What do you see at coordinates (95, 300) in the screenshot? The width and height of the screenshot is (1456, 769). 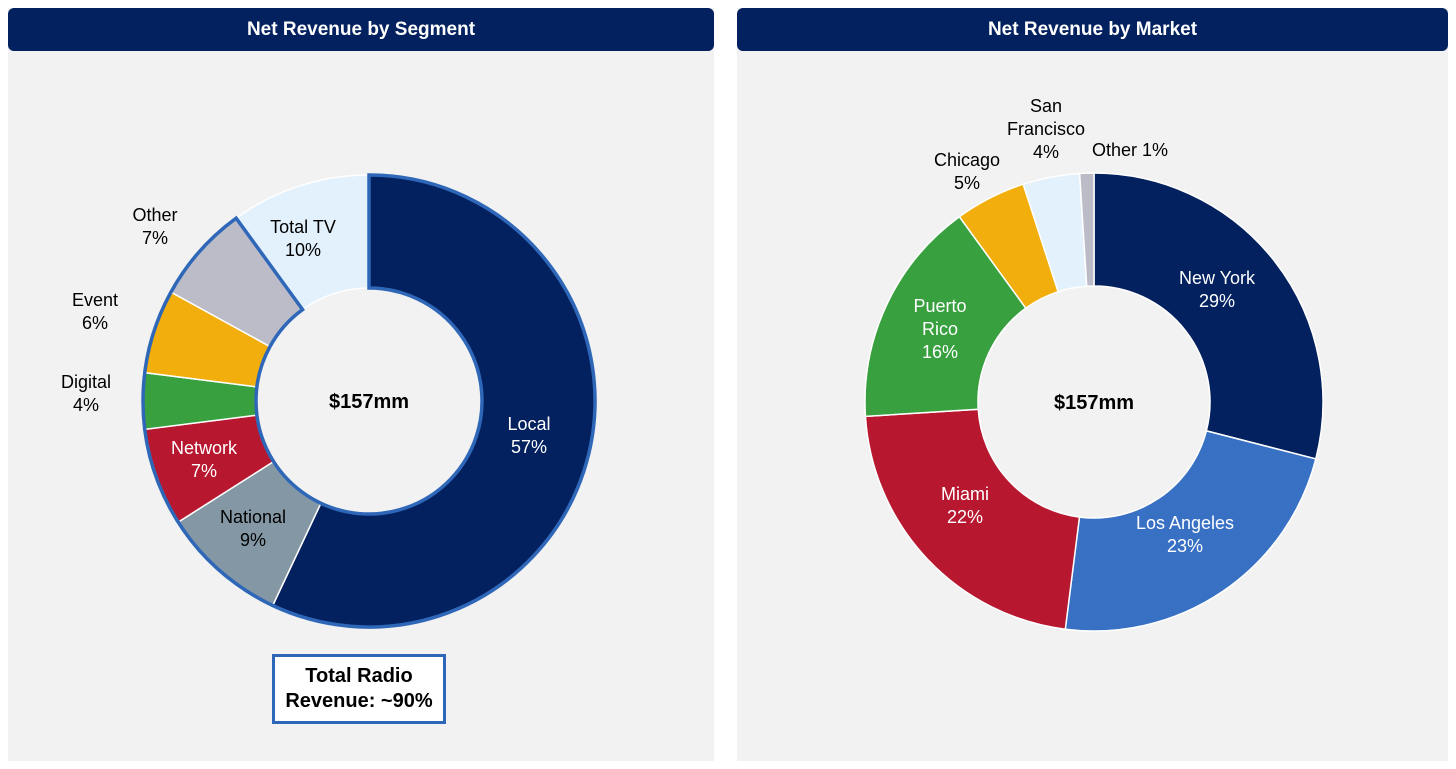 I see `slice-name: Event` at bounding box center [95, 300].